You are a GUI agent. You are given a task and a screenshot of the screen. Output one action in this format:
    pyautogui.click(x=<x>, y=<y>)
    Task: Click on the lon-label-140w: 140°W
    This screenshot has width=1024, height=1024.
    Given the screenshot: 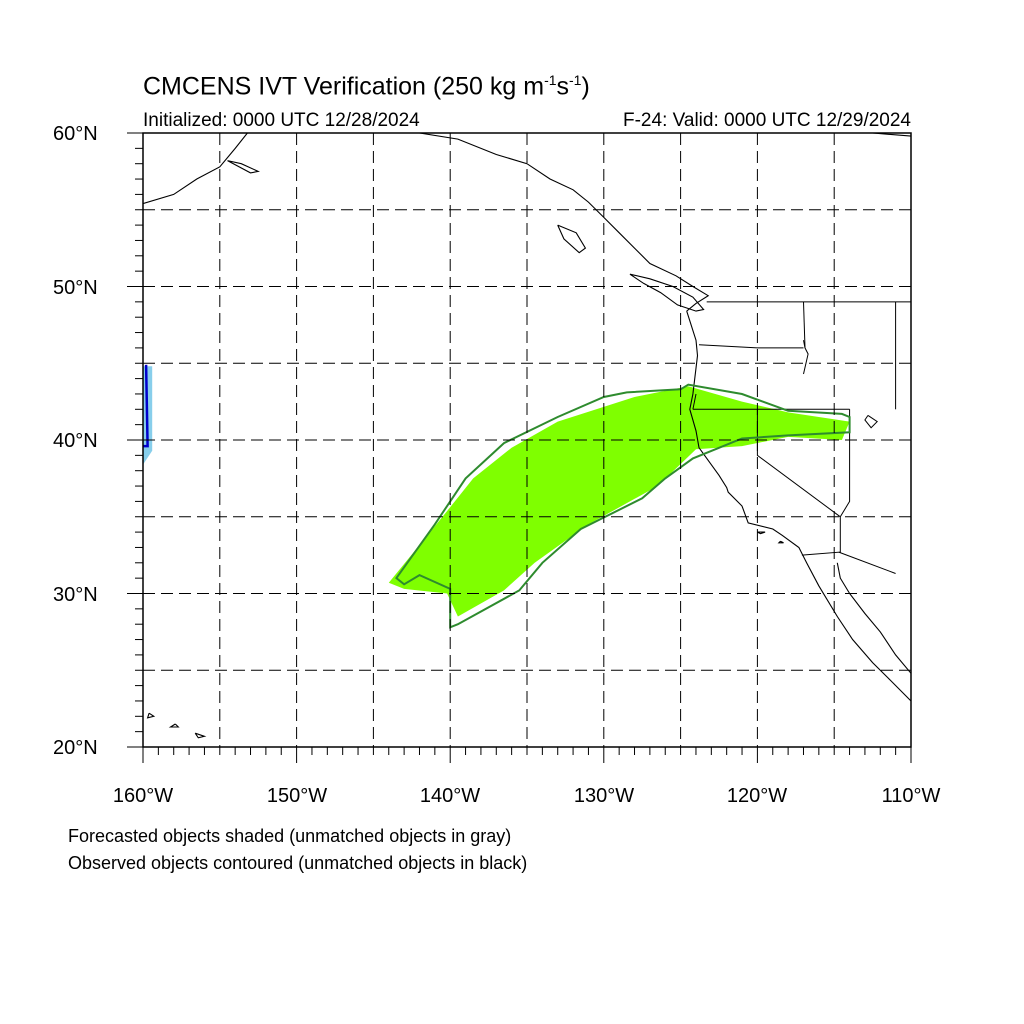 What is the action you would take?
    pyautogui.click(x=450, y=796)
    